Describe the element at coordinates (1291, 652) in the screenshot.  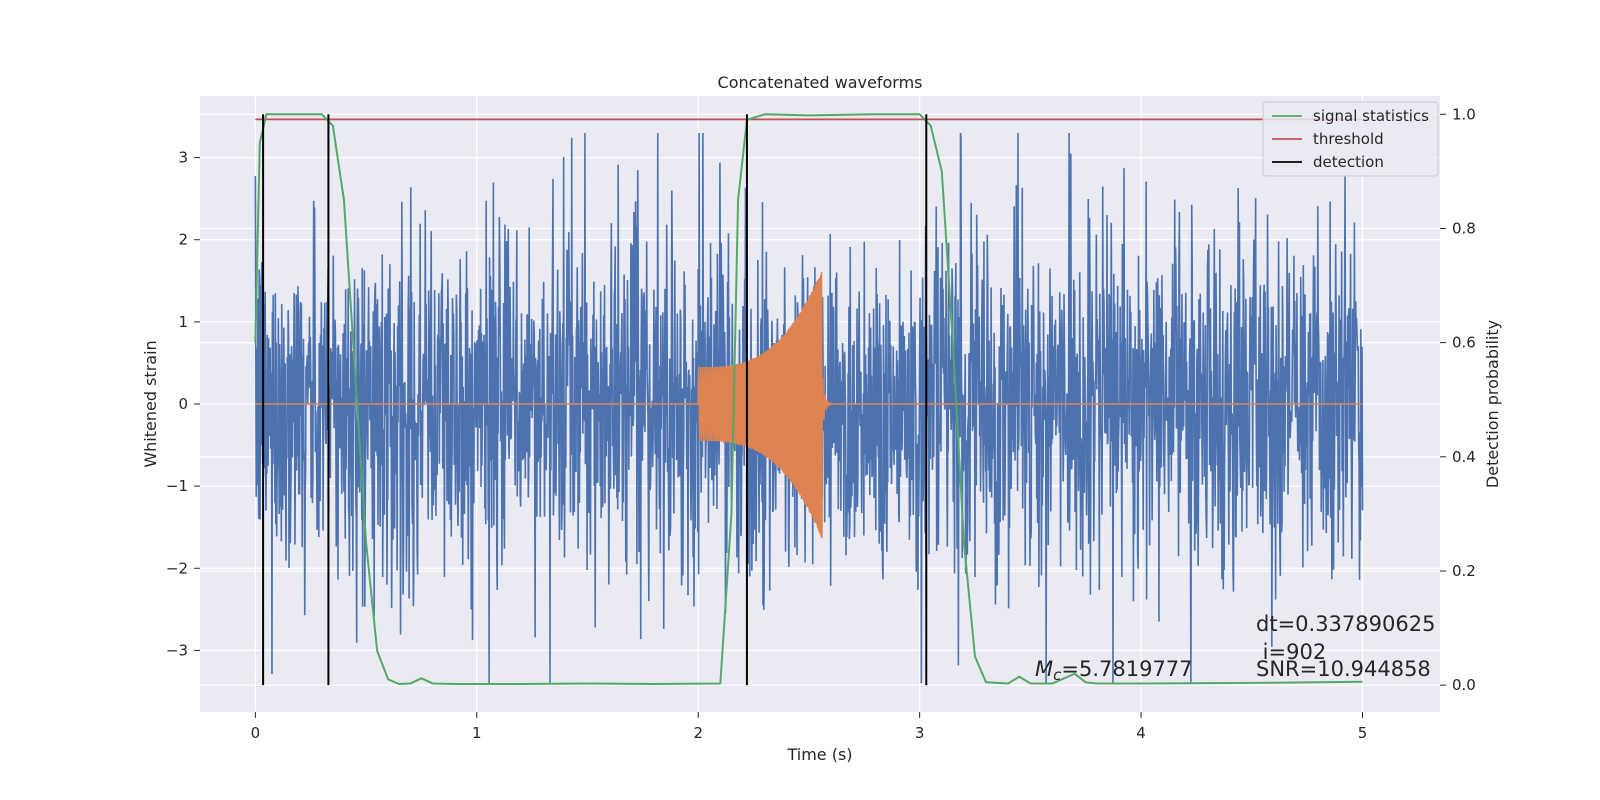
I see `annotation-index: i=902` at that location.